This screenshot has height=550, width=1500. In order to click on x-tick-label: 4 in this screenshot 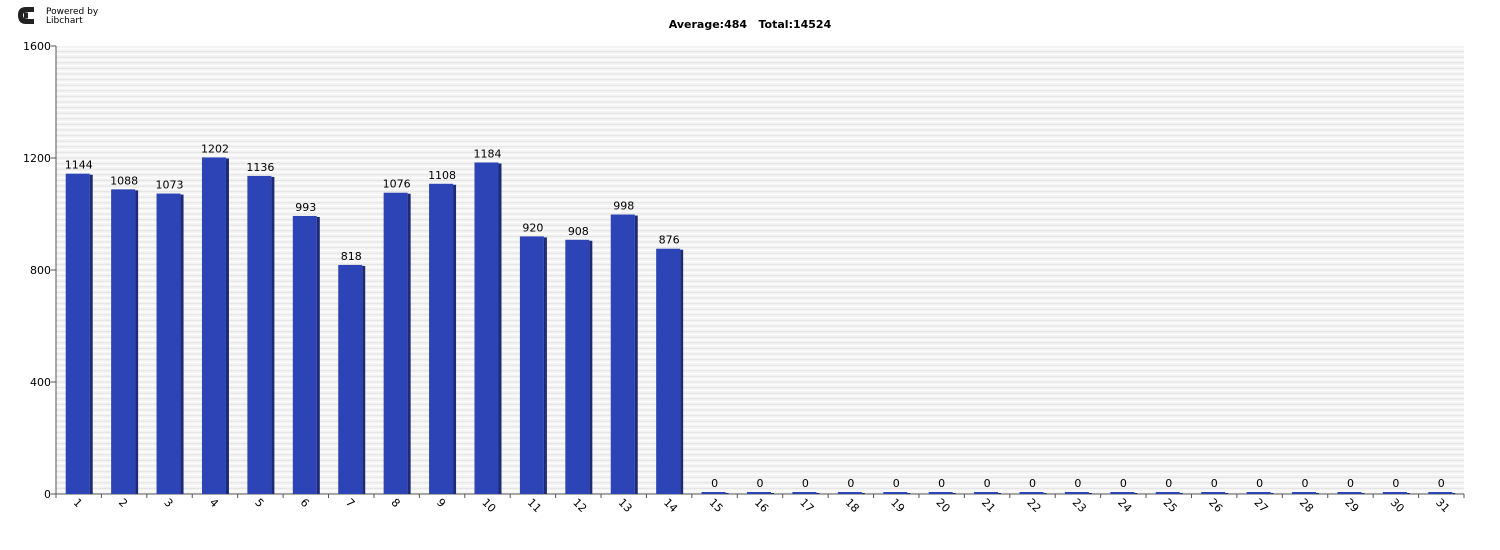, I will do `click(214, 503)`.